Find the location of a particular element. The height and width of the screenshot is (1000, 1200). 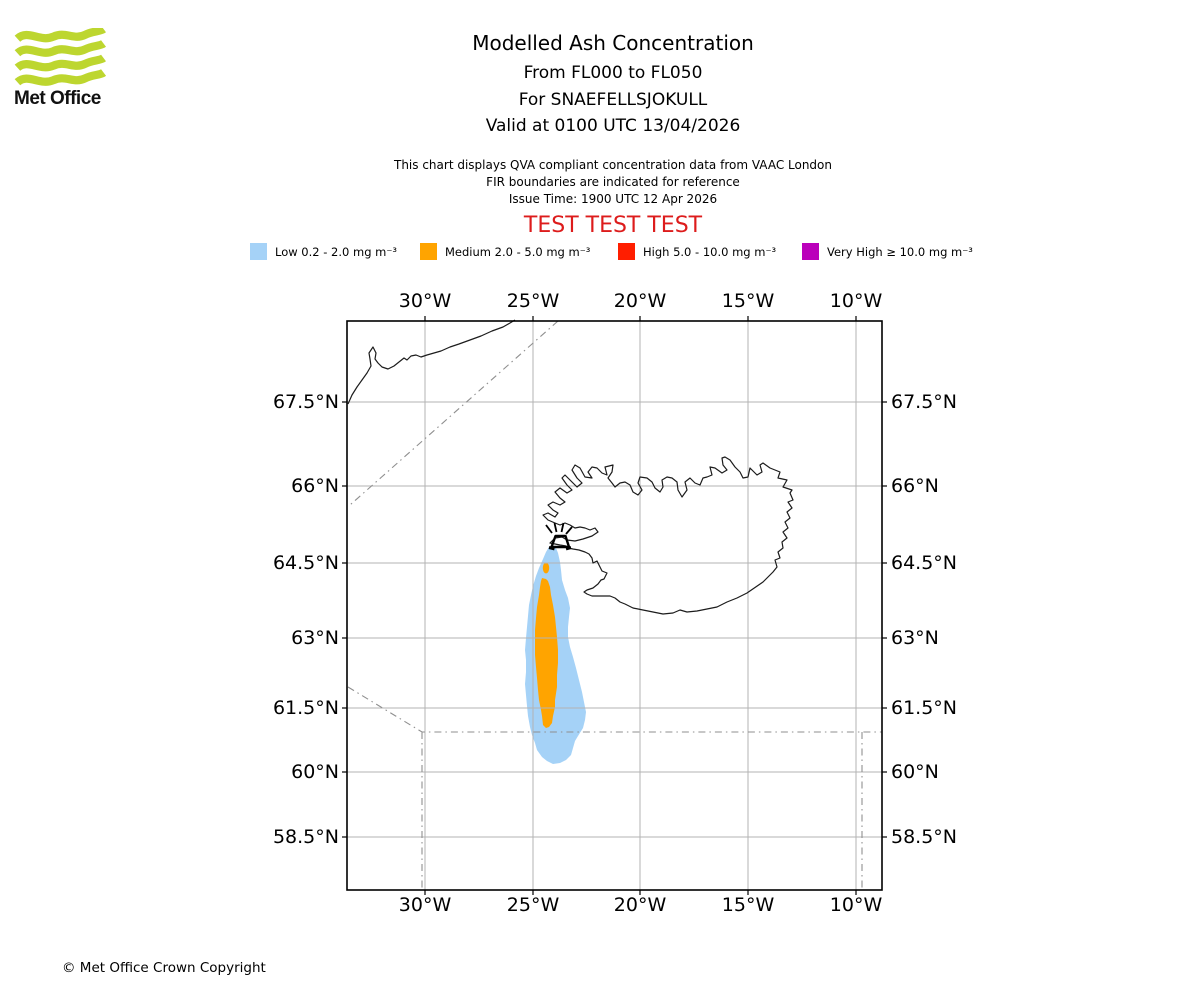

iceland-coastline is located at coordinates (668, 535).